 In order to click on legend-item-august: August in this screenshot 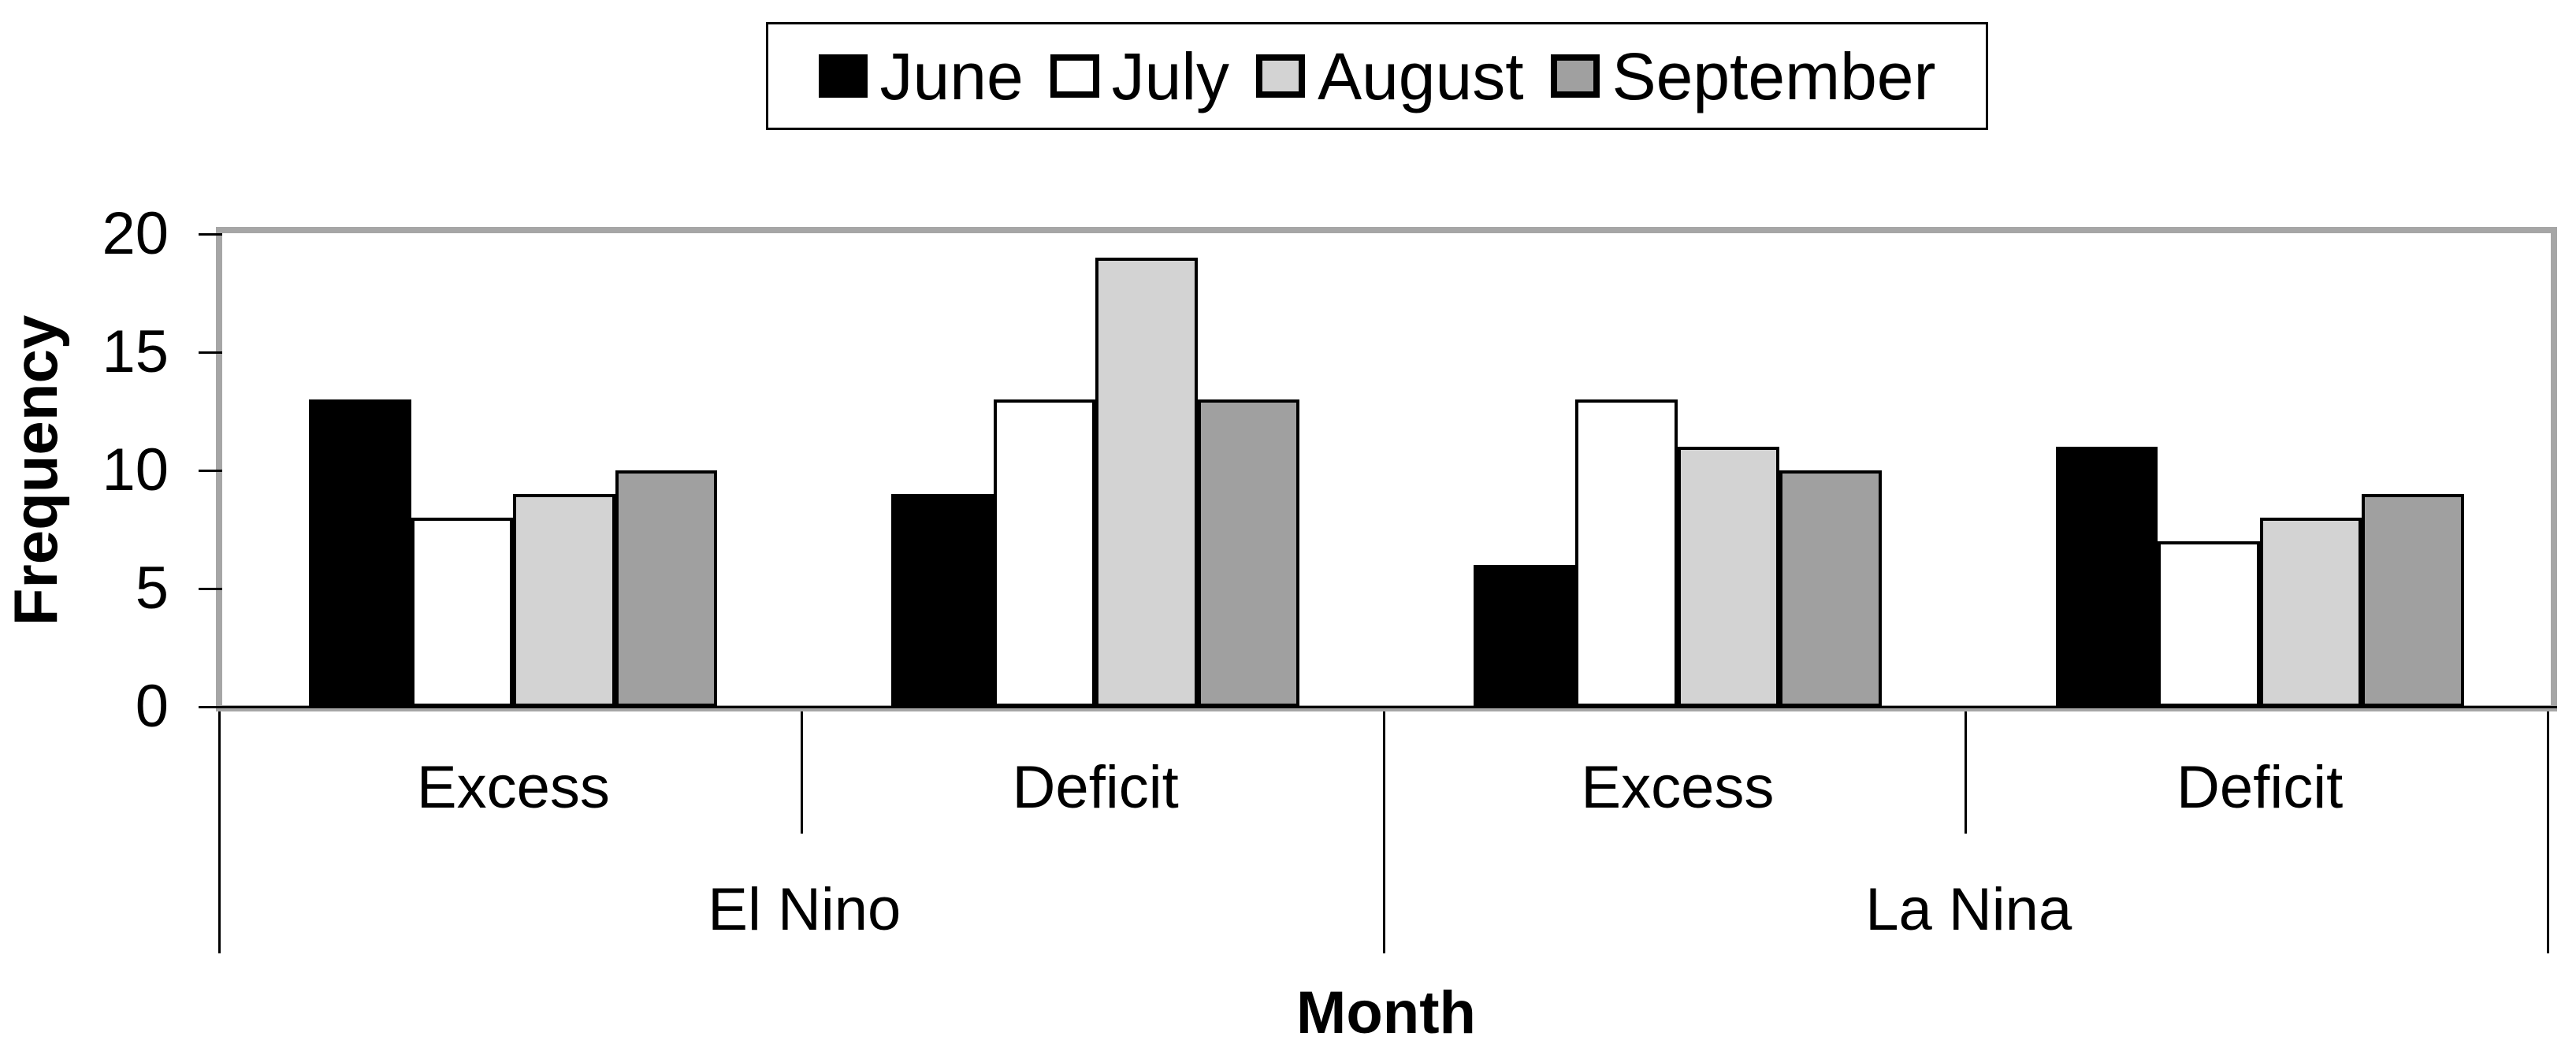, I will do `click(1390, 76)`.